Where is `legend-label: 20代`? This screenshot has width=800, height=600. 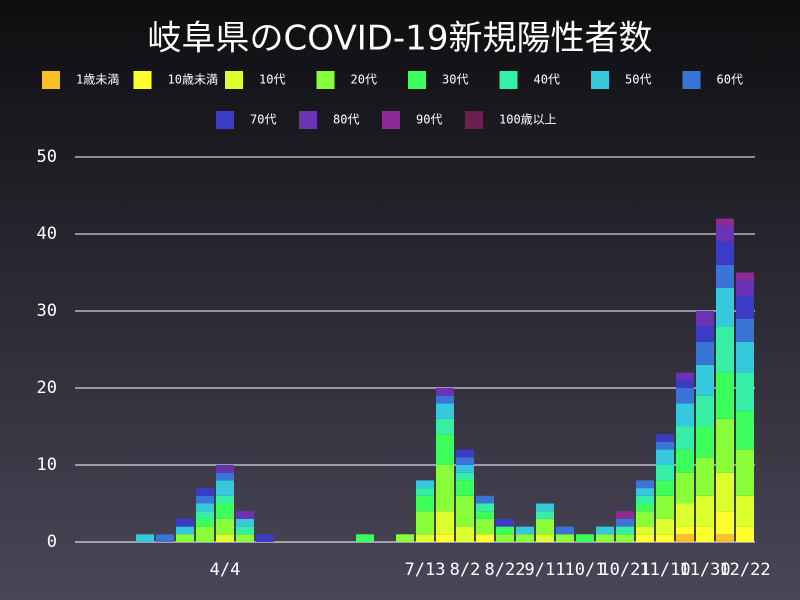 legend-label: 20代 is located at coordinates (364, 80).